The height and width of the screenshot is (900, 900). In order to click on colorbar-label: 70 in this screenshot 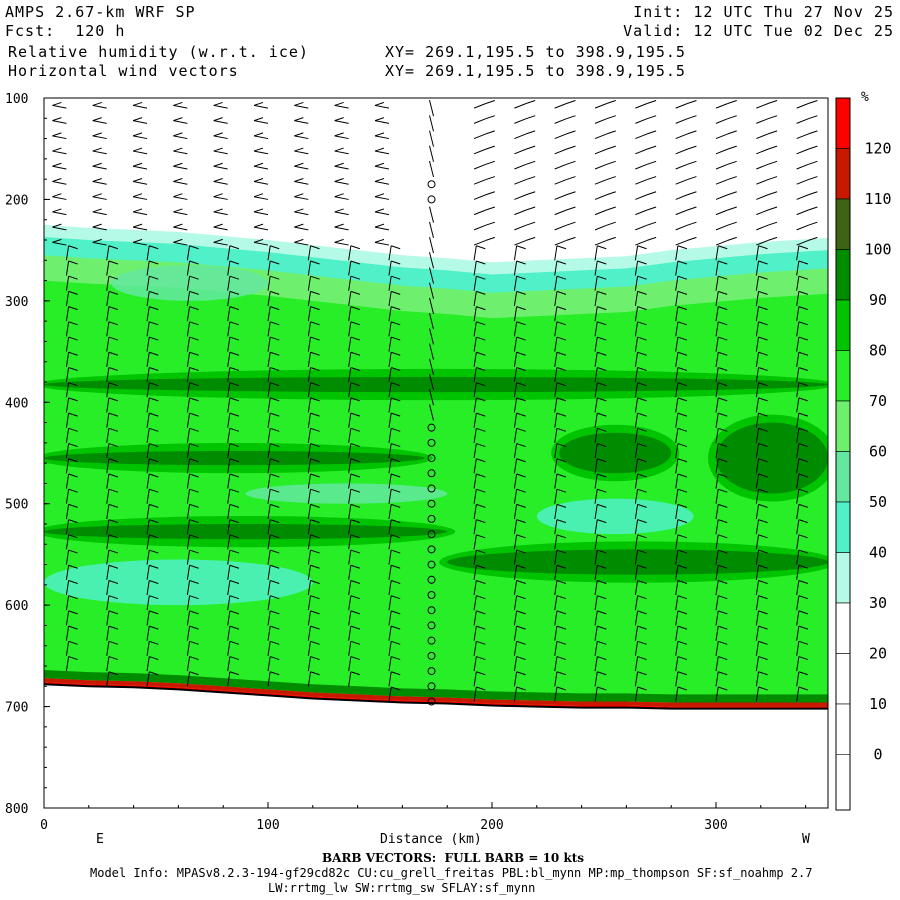, I will do `click(878, 401)`.